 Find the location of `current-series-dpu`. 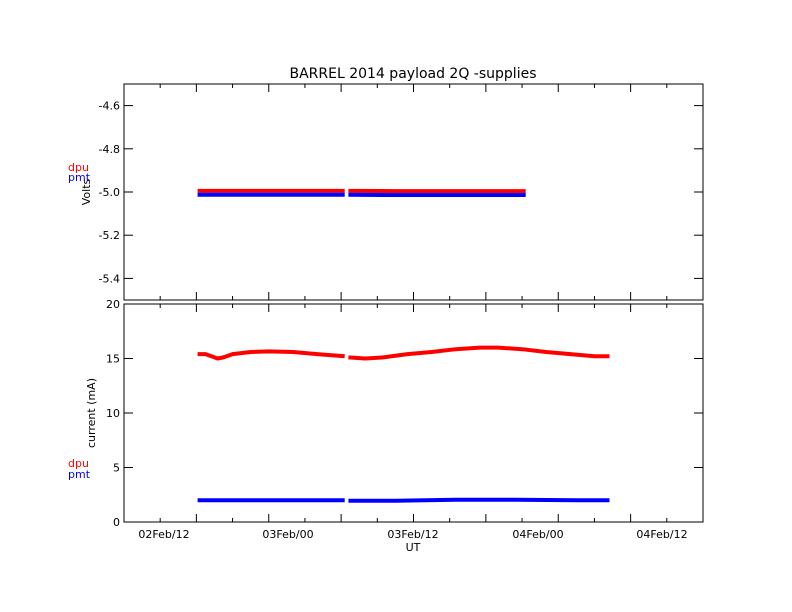

current-series-dpu is located at coordinates (403, 353).